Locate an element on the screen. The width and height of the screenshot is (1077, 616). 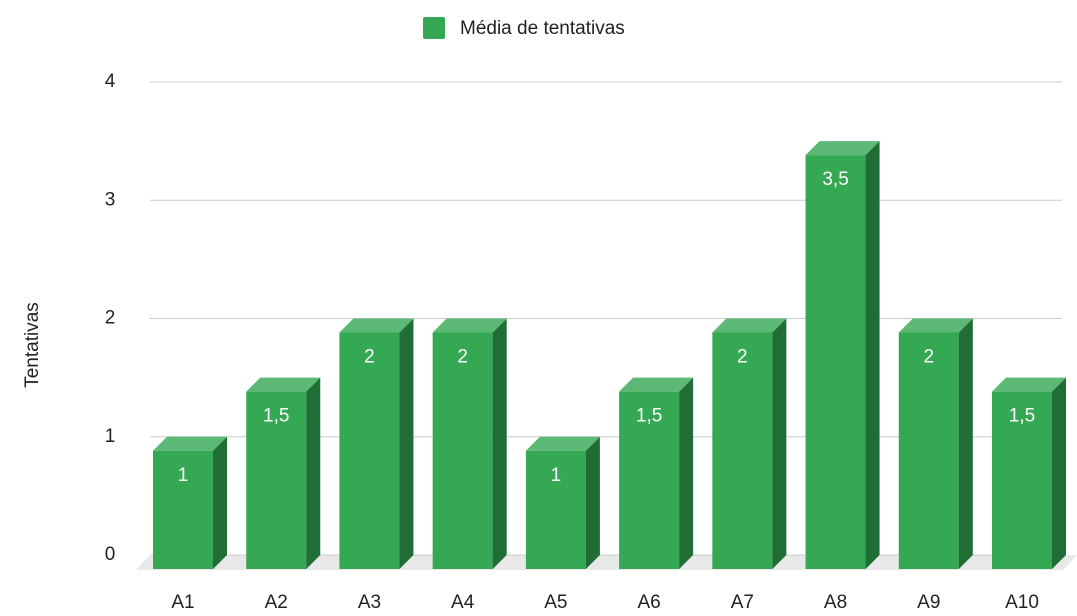
data-label: 3,5 is located at coordinates (835, 179).